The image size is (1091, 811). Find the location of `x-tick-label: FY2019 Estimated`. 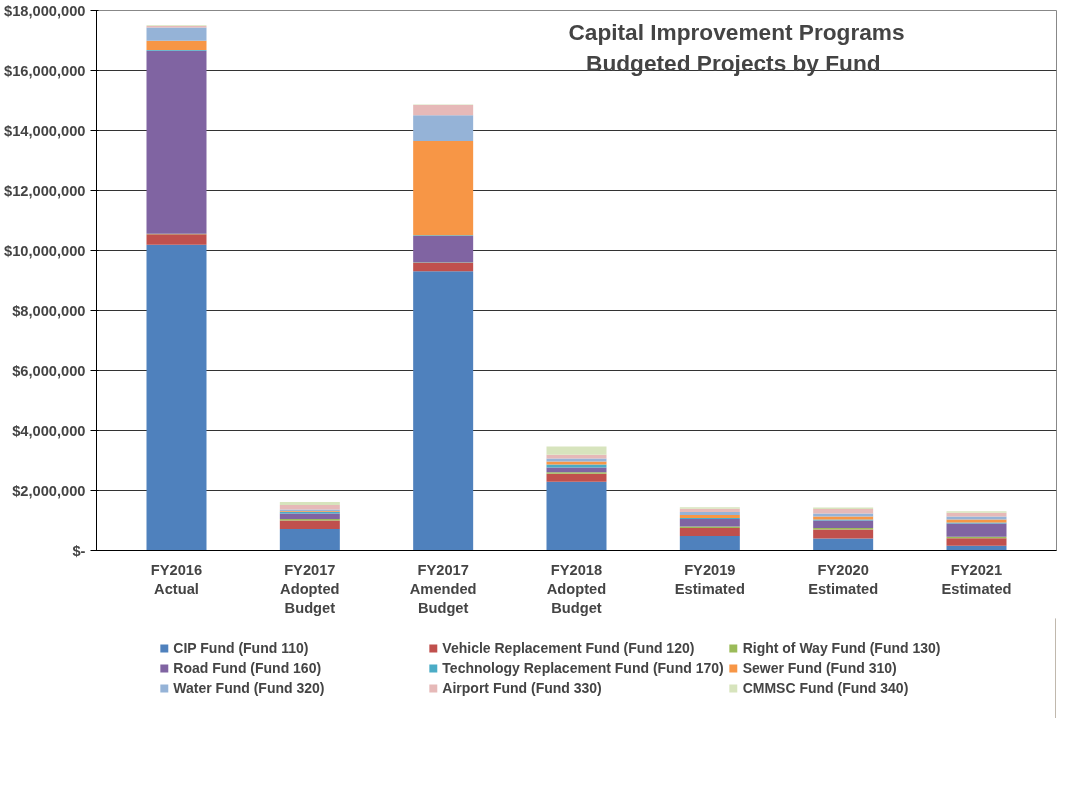

x-tick-label: FY2019 Estimated is located at coordinates (709, 579).